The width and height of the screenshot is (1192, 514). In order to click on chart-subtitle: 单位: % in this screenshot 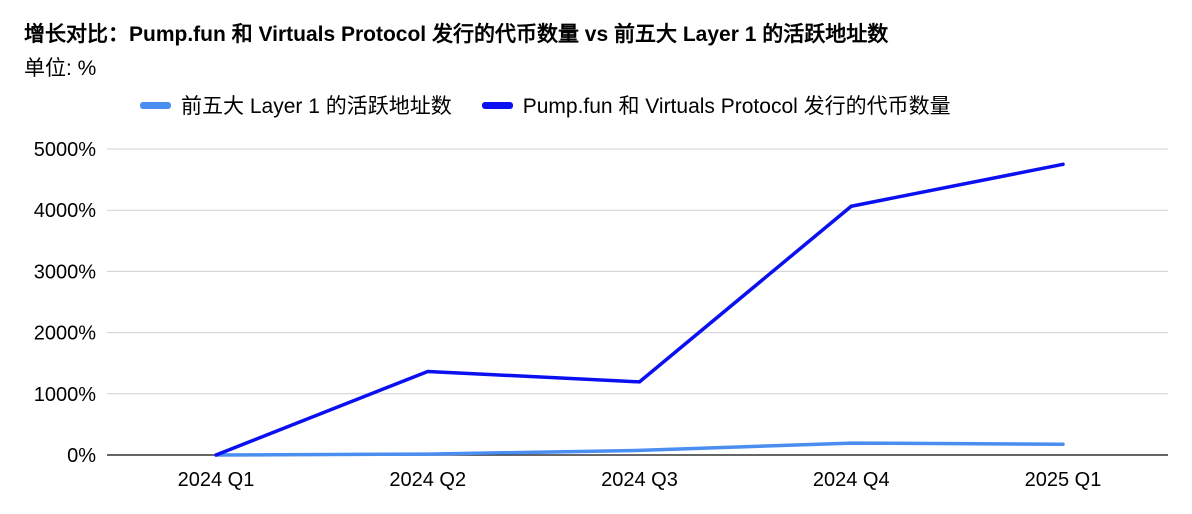, I will do `click(60, 68)`.